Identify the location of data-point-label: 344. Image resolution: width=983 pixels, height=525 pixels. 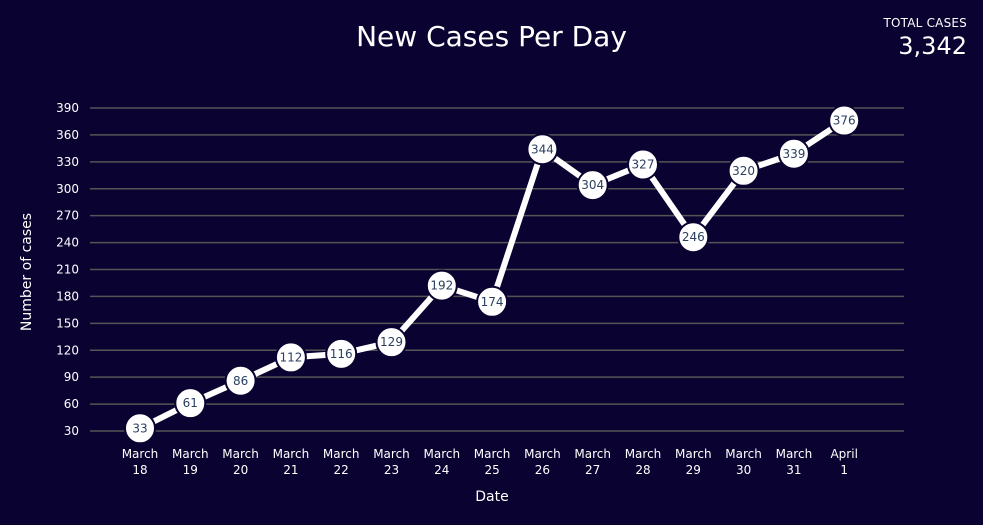
(542, 149).